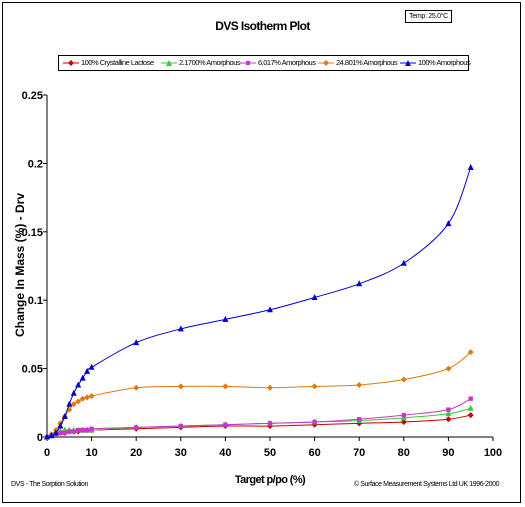 This screenshot has width=525, height=507. What do you see at coordinates (262, 26) in the screenshot?
I see `chart-title: DVS Isotherm Plot` at bounding box center [262, 26].